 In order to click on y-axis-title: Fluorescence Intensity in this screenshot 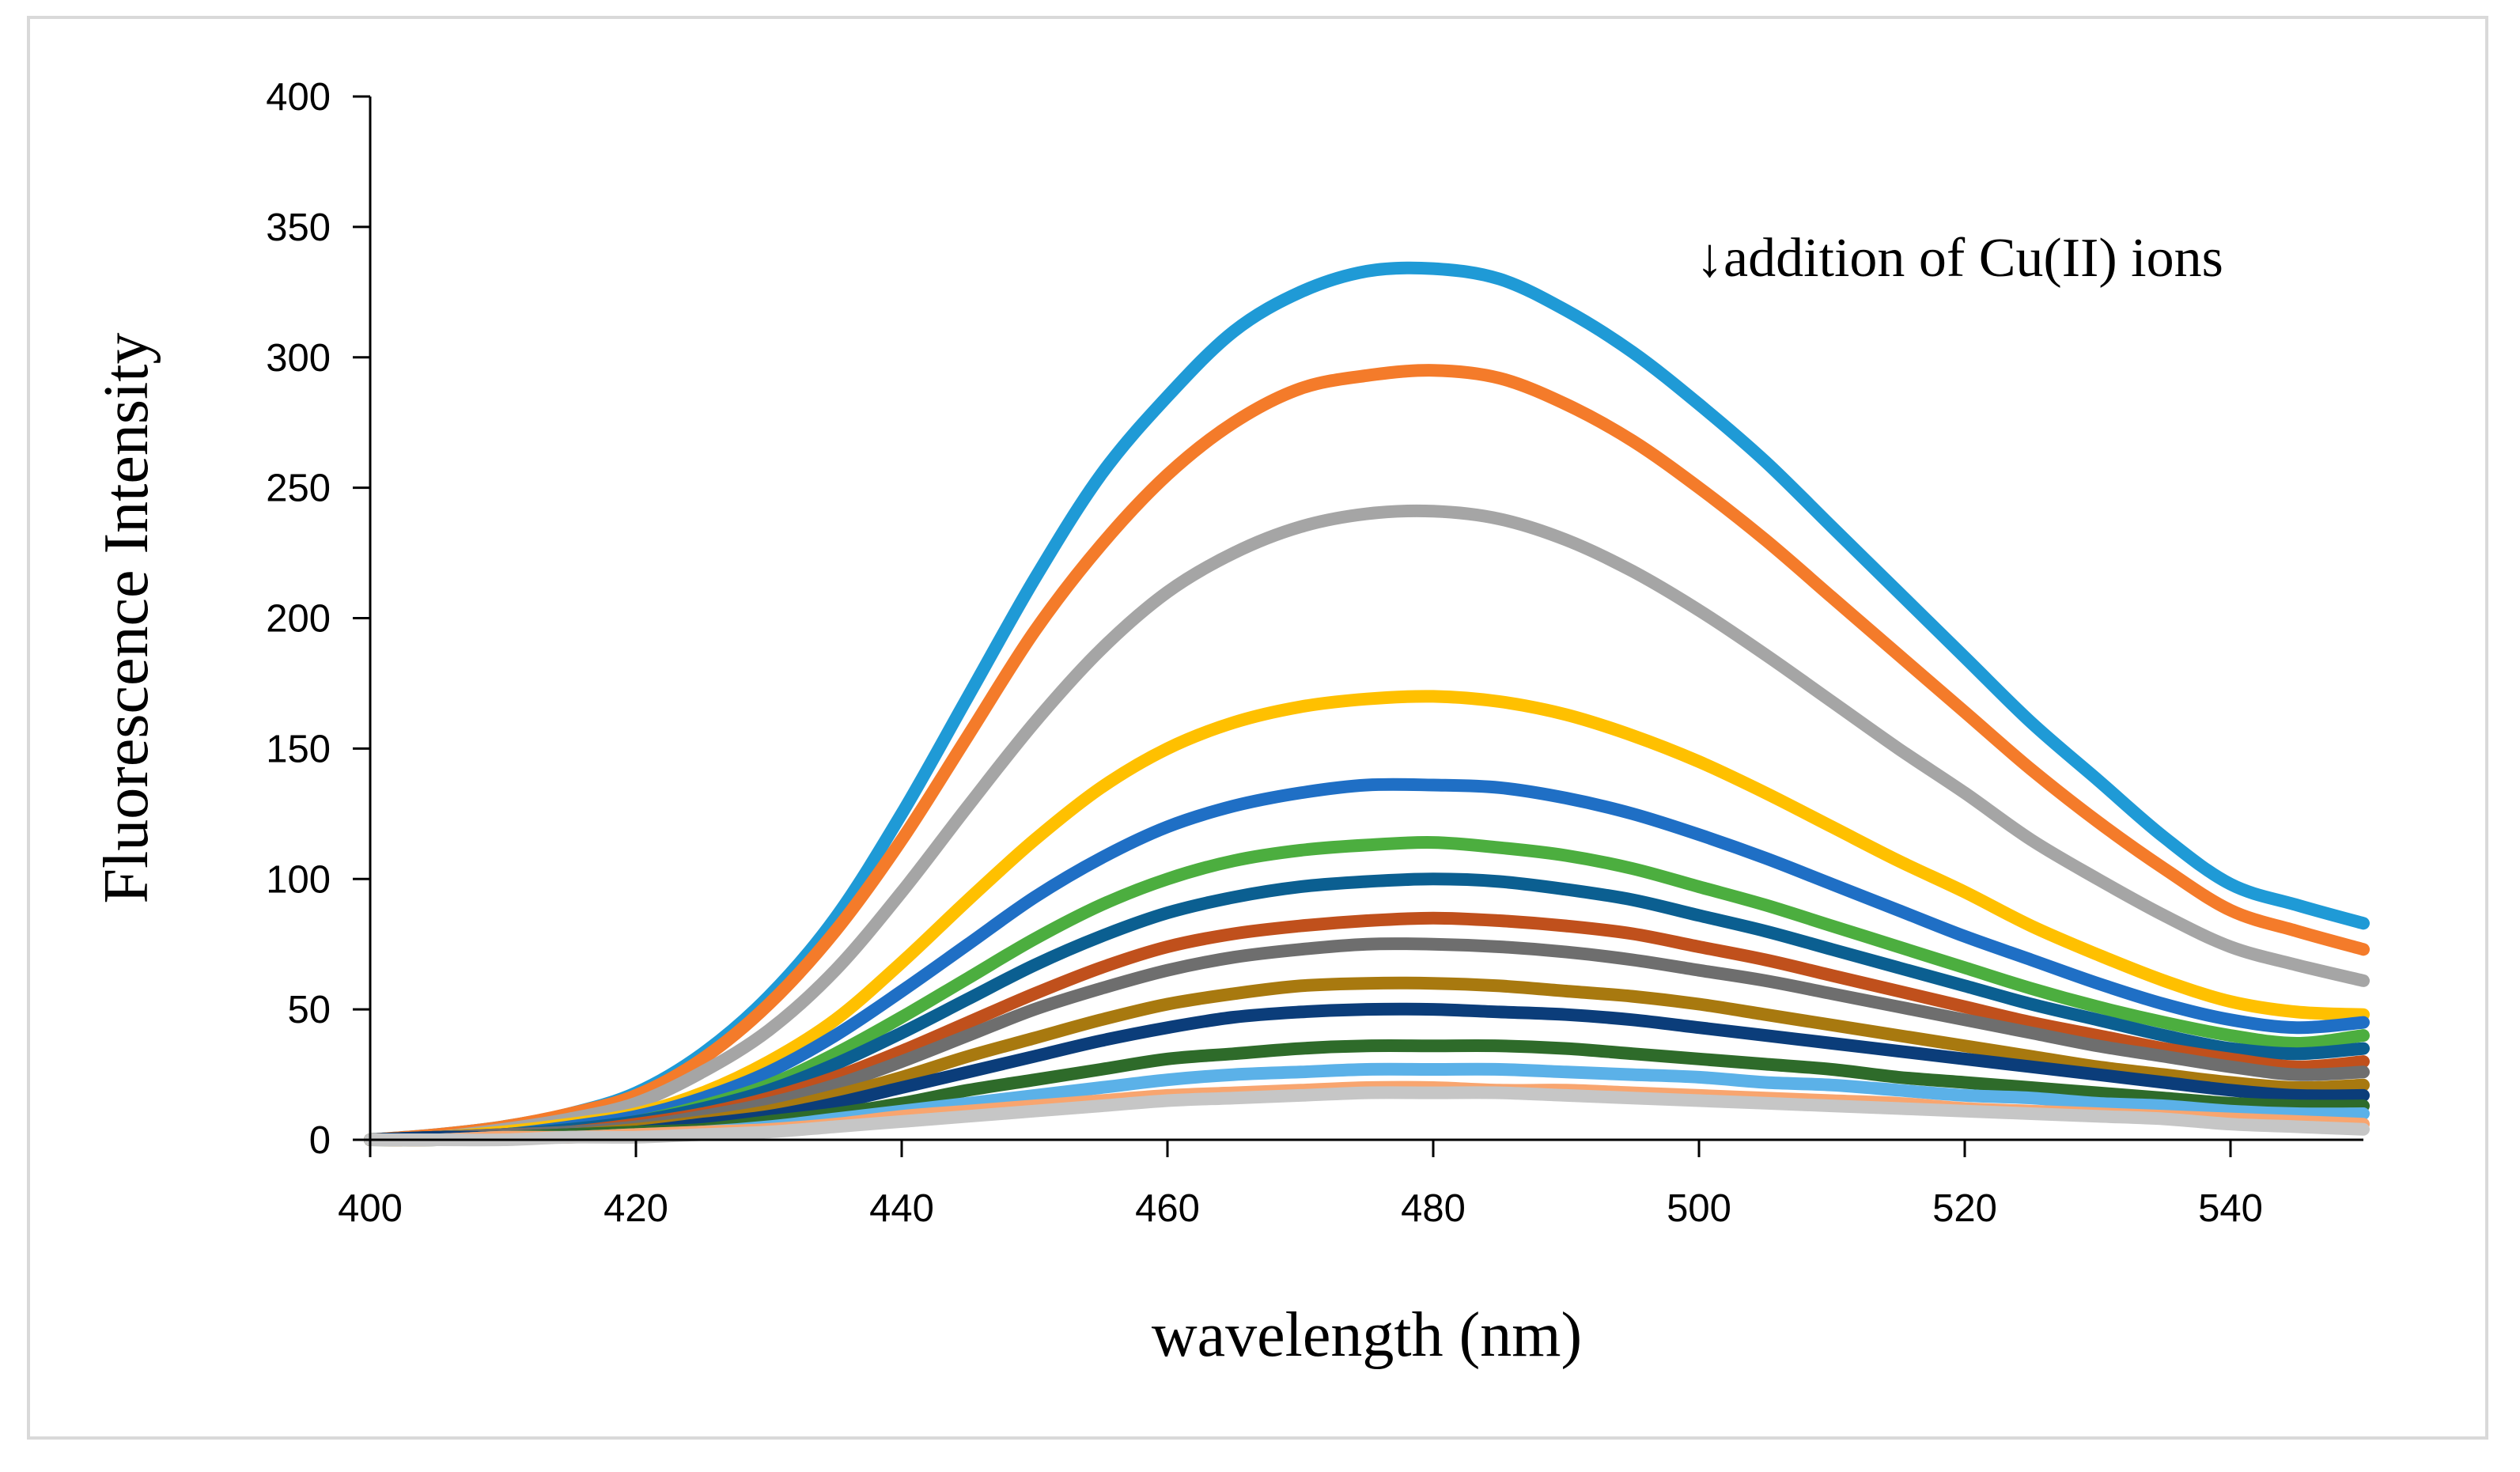, I will do `click(126, 618)`.